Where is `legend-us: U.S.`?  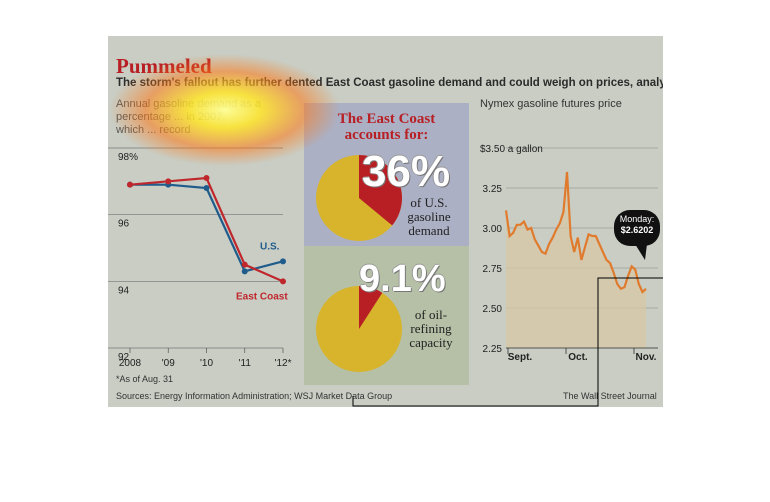 legend-us: U.S. is located at coordinates (270, 246).